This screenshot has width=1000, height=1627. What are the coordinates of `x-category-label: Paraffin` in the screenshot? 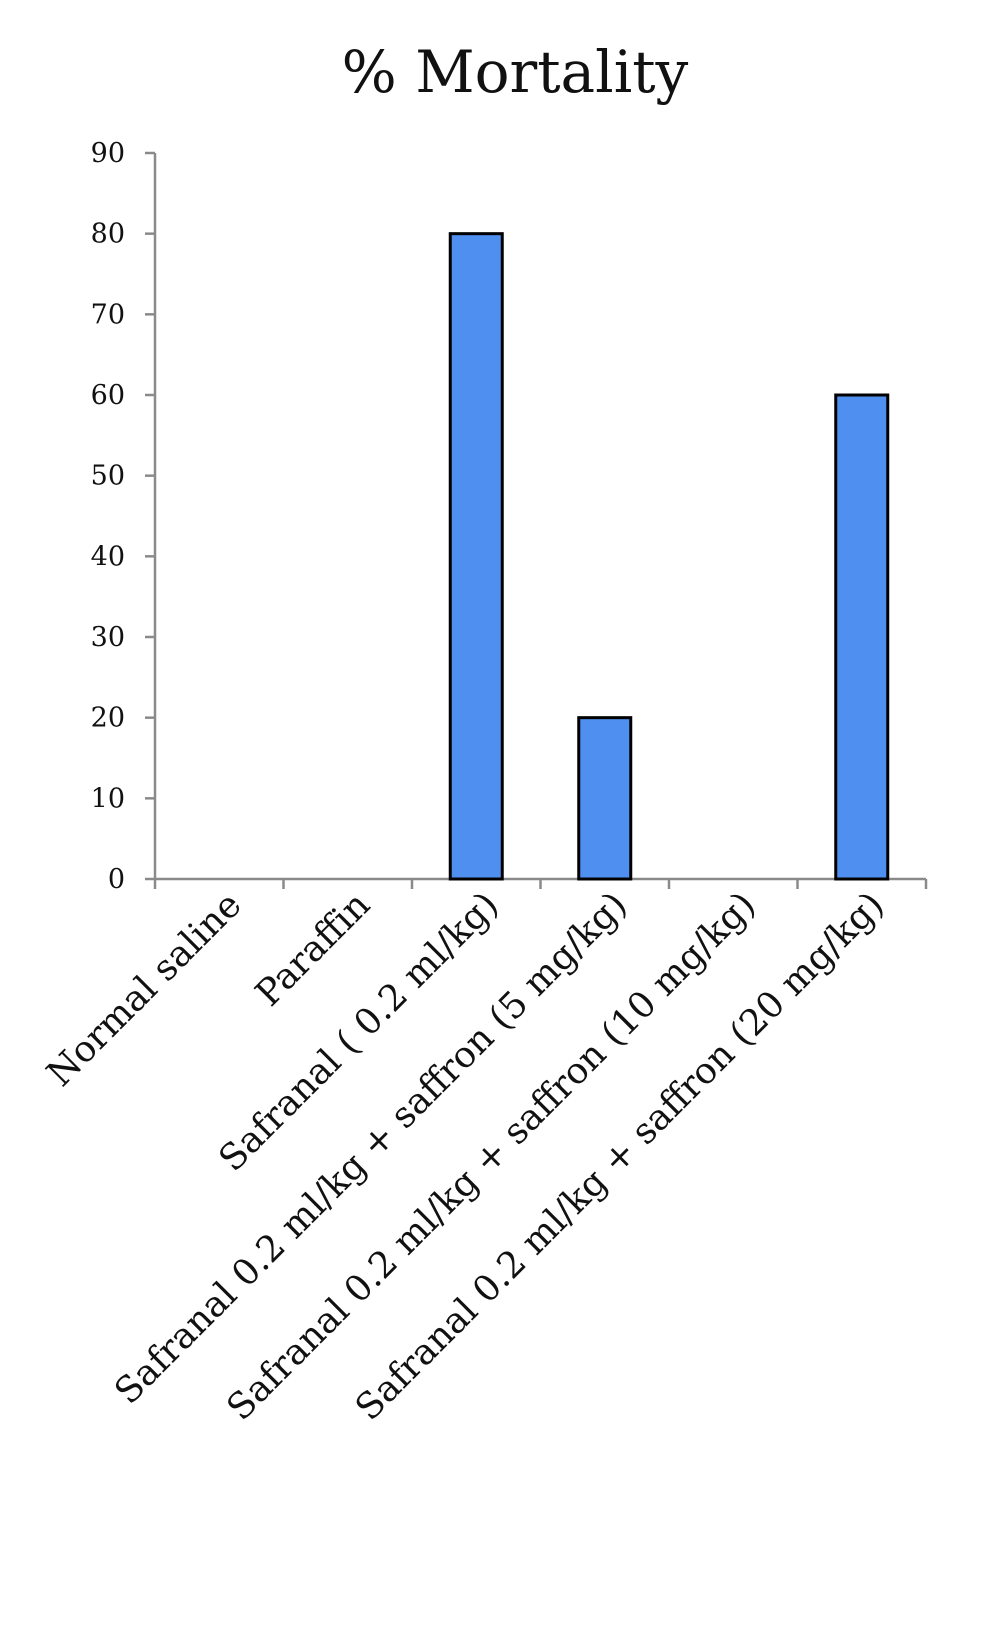 It's located at (313, 949).